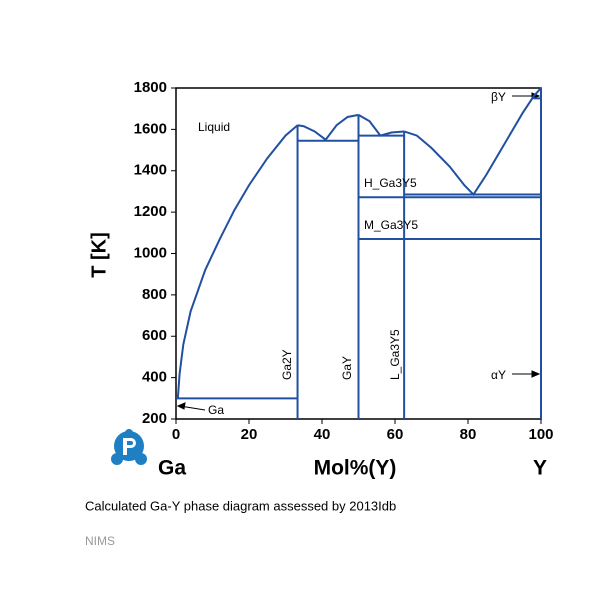 The image size is (595, 598). What do you see at coordinates (99, 255) in the screenshot?
I see `y-axis-label: T [K]` at bounding box center [99, 255].